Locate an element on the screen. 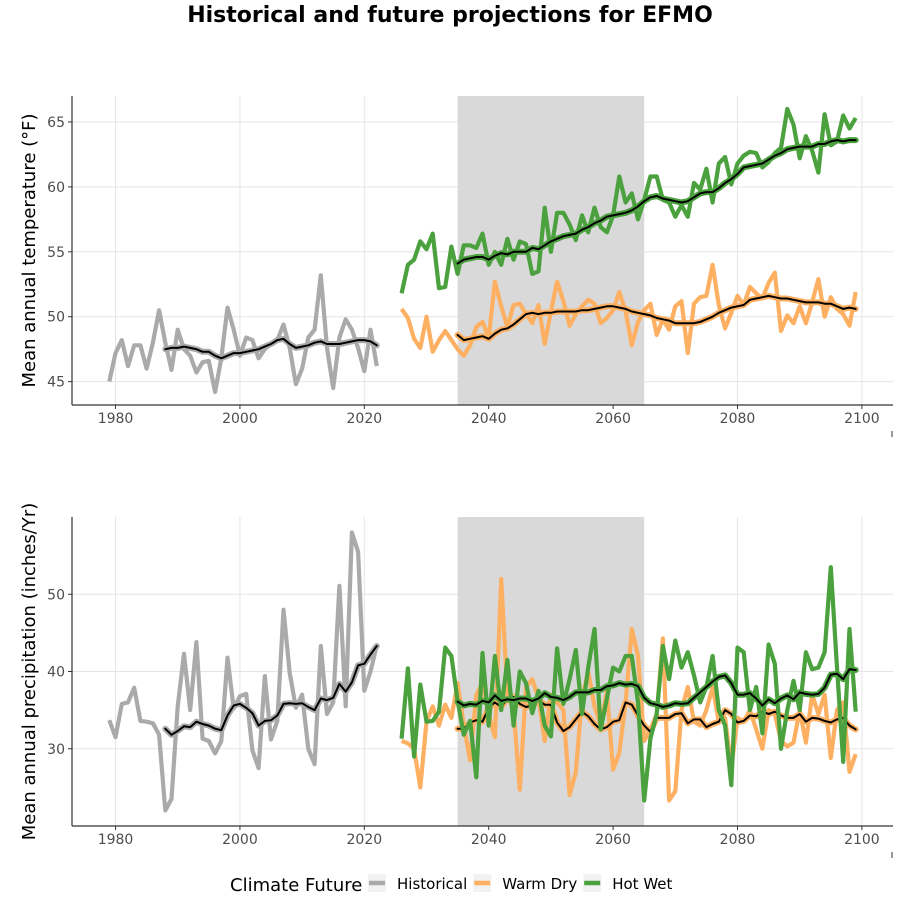 This screenshot has width=900, height=900. legend-label-historical: Historical is located at coordinates (432, 884).